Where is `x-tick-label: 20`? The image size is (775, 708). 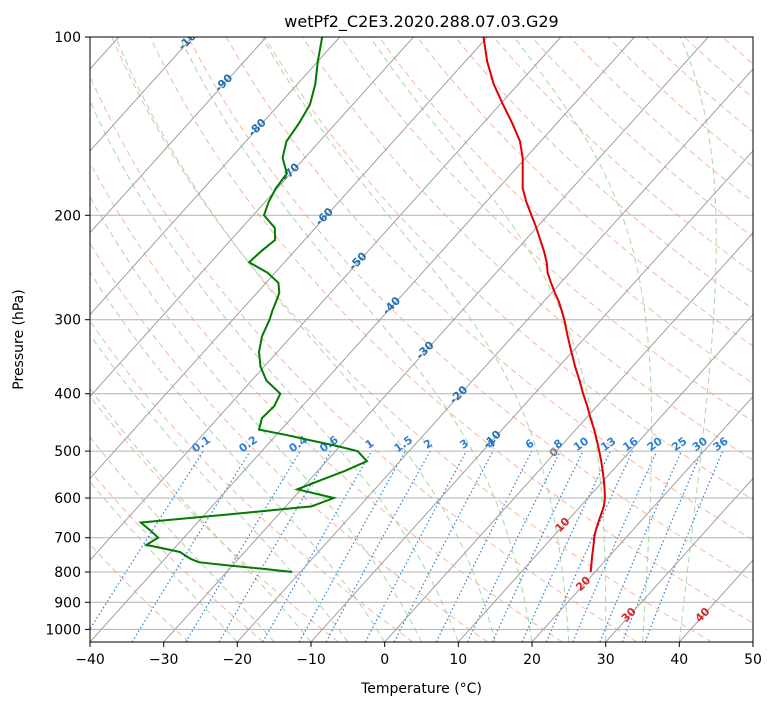
x-tick-label: 20 is located at coordinates (532, 660).